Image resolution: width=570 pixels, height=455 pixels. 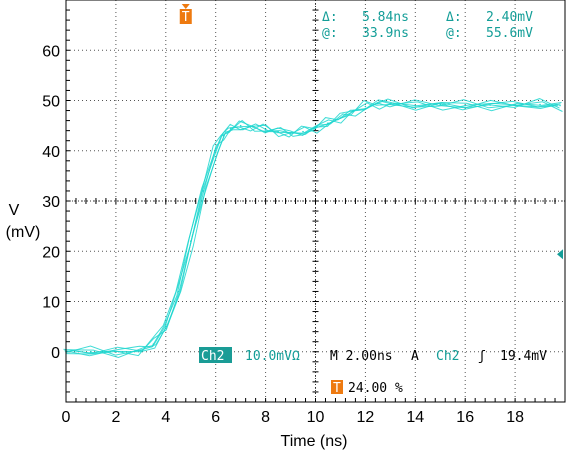 I want to click on x-tick-label: 8, so click(x=265, y=417).